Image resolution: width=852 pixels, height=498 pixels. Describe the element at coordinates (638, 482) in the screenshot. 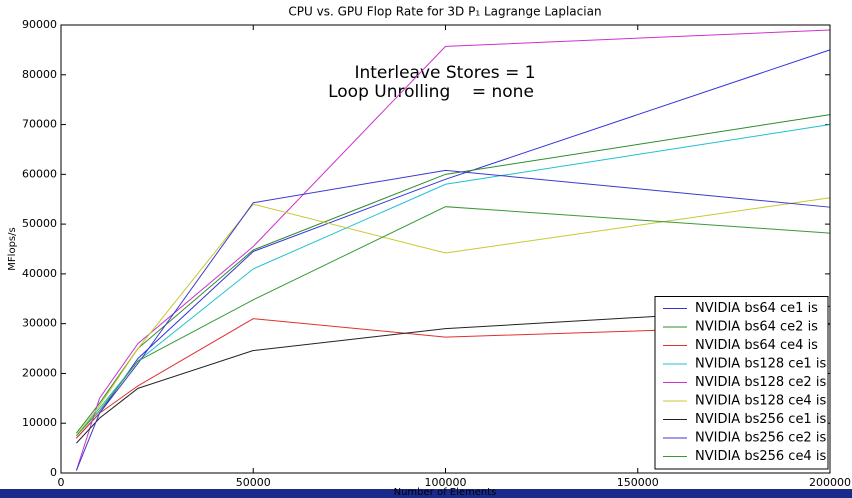

I see `x-tick-label: 150000` at that location.